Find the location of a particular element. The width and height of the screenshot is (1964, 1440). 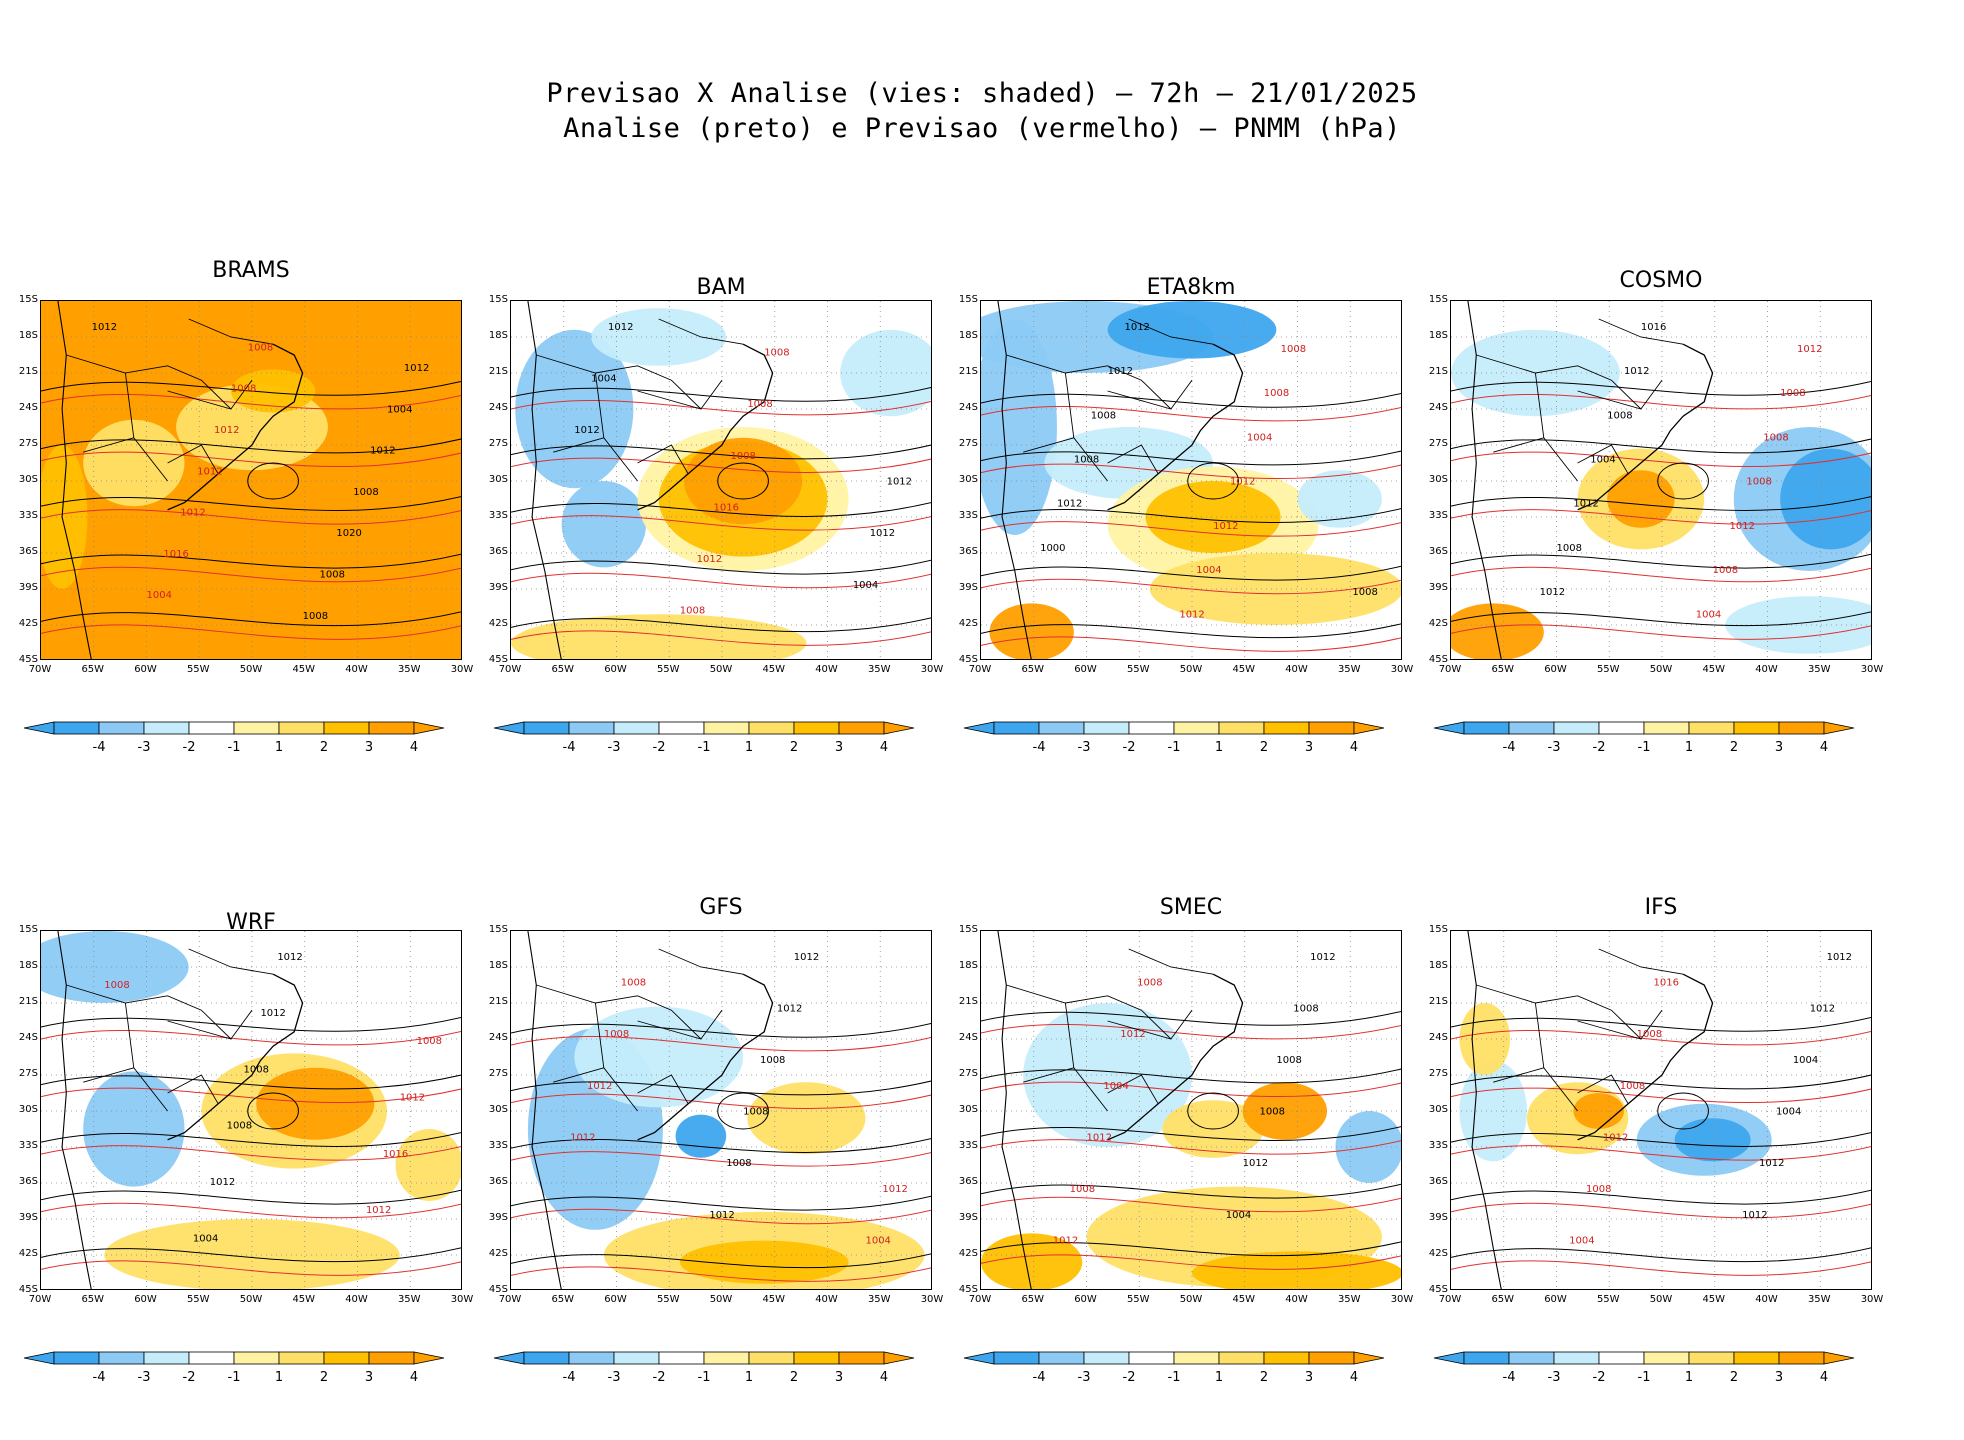

lat-tick-label: 45S is located at coordinates (1438, 659).